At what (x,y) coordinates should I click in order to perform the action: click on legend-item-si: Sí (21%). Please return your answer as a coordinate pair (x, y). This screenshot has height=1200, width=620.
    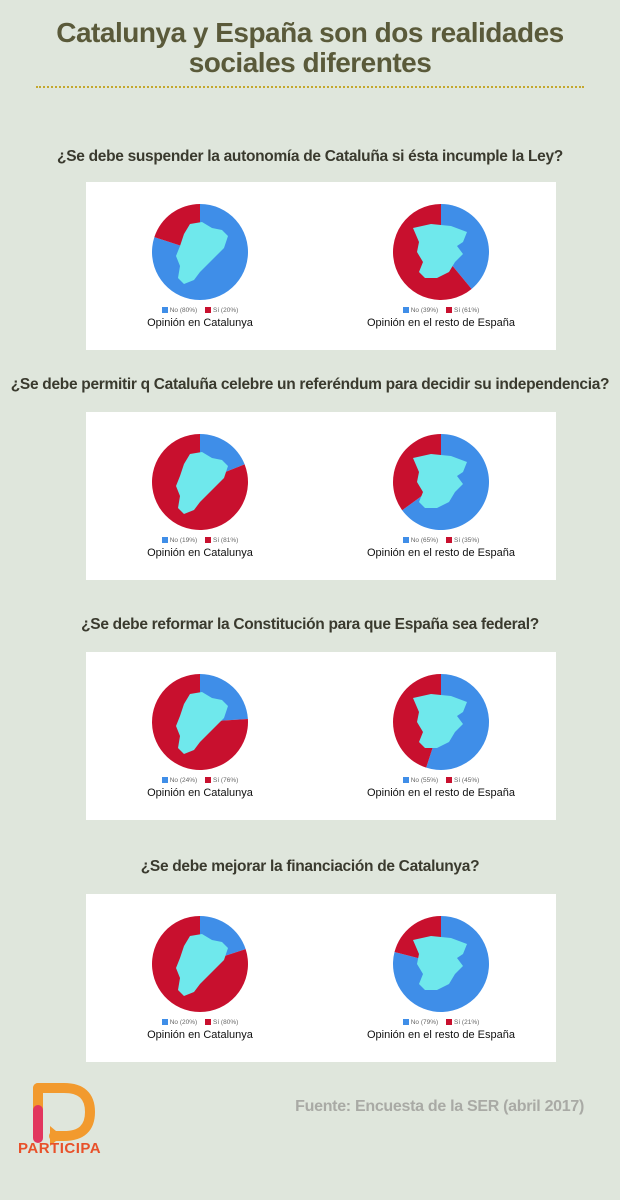
    Looking at the image, I should click on (462, 1022).